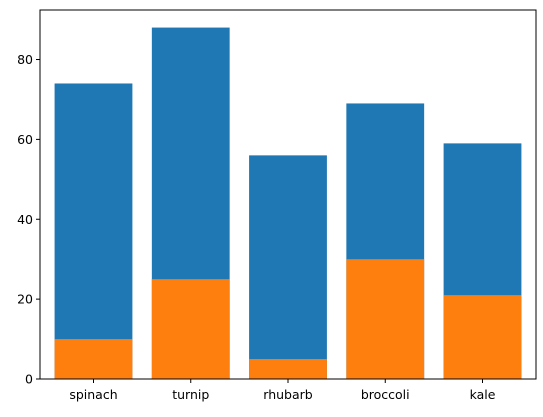  What do you see at coordinates (93, 394) in the screenshot?
I see `x-tick-label: spinach` at bounding box center [93, 394].